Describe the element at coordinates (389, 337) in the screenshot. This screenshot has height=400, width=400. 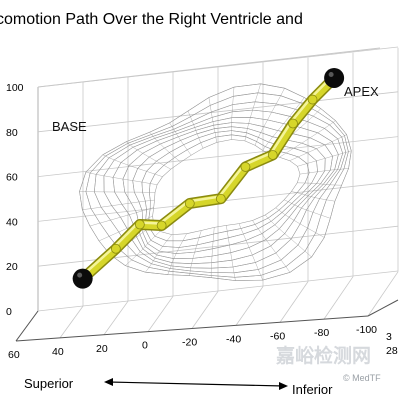
I see `y-tick-label: 3` at that location.